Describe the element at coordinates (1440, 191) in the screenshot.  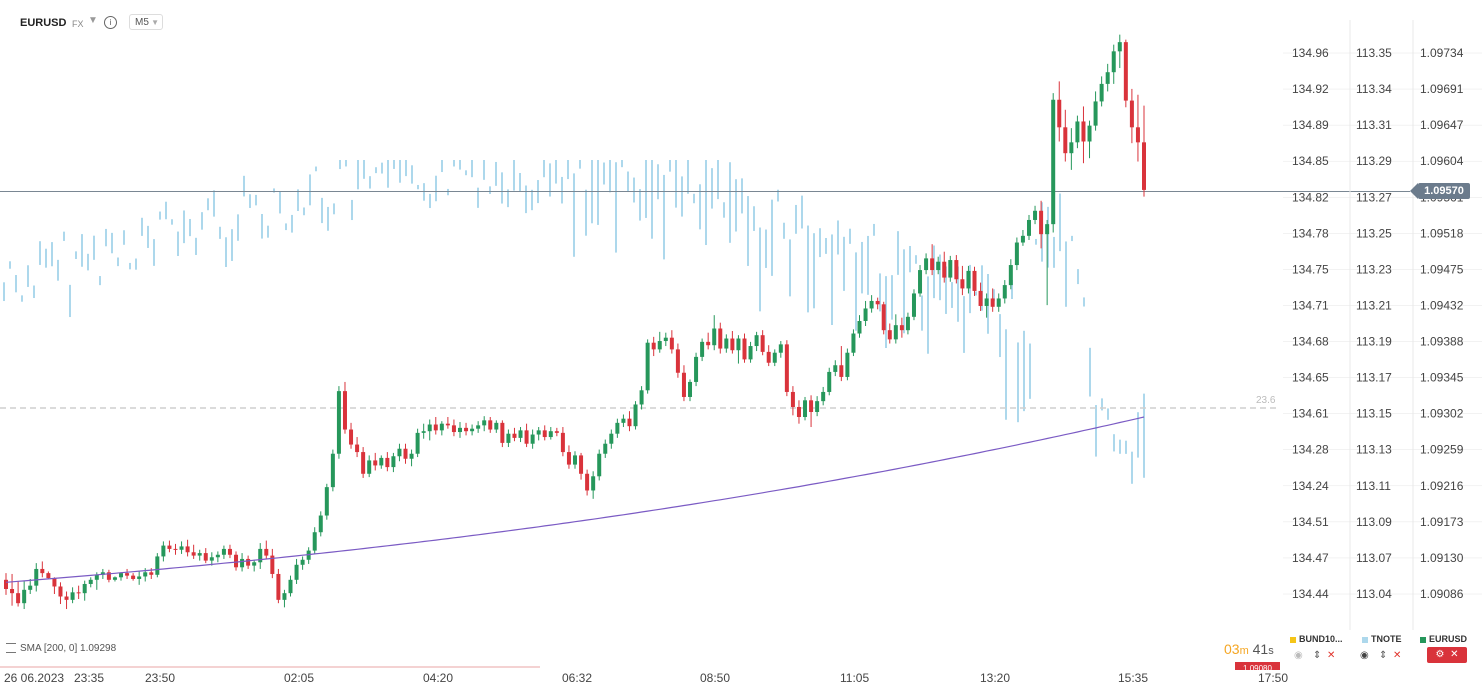
I see `current-price-label: 1.09570` at that location.